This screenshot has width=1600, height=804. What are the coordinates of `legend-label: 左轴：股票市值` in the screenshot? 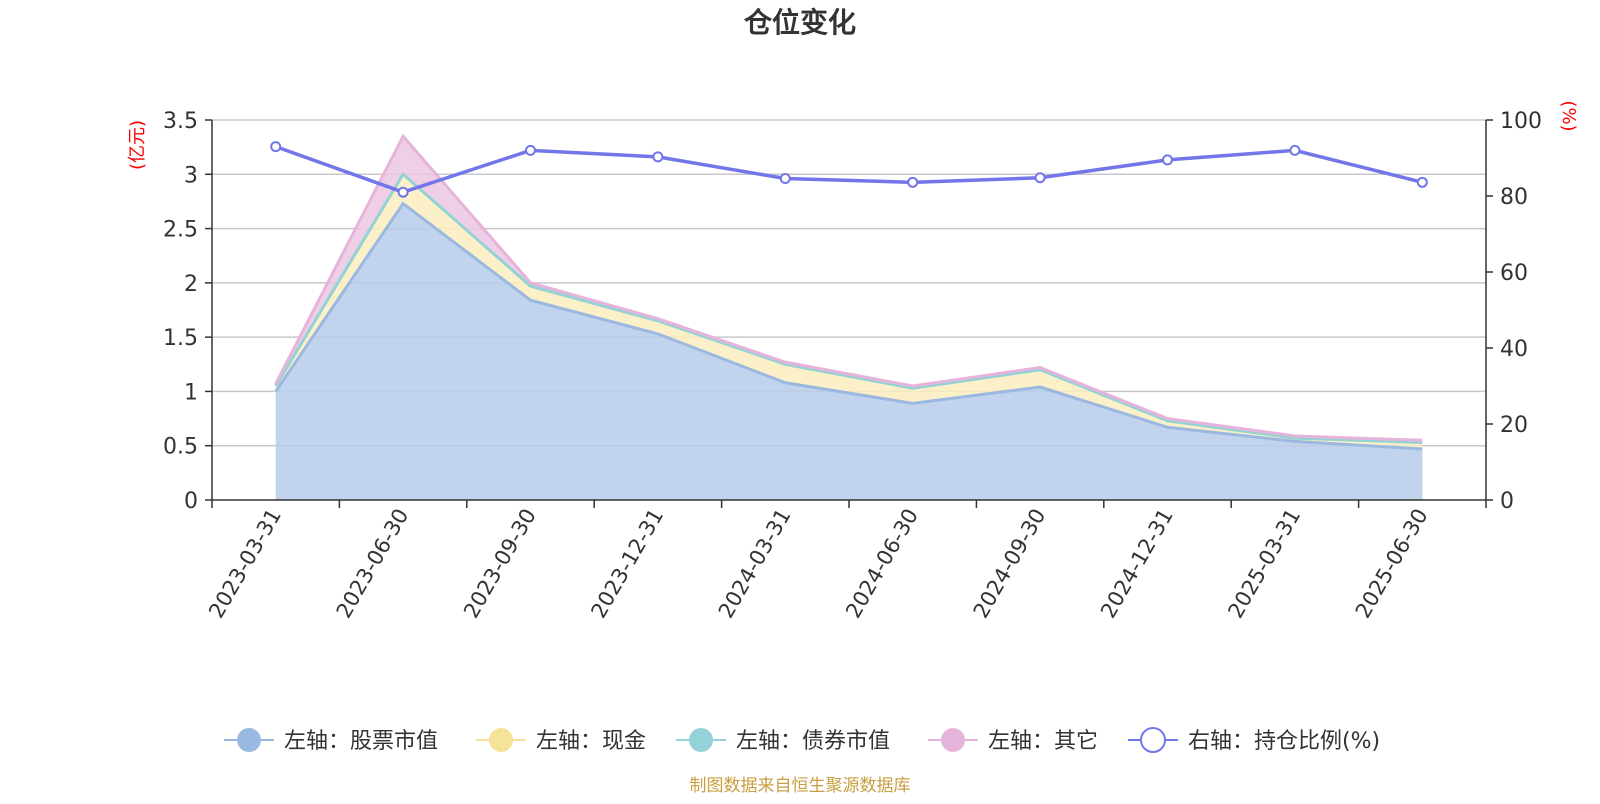 It's located at (361, 741).